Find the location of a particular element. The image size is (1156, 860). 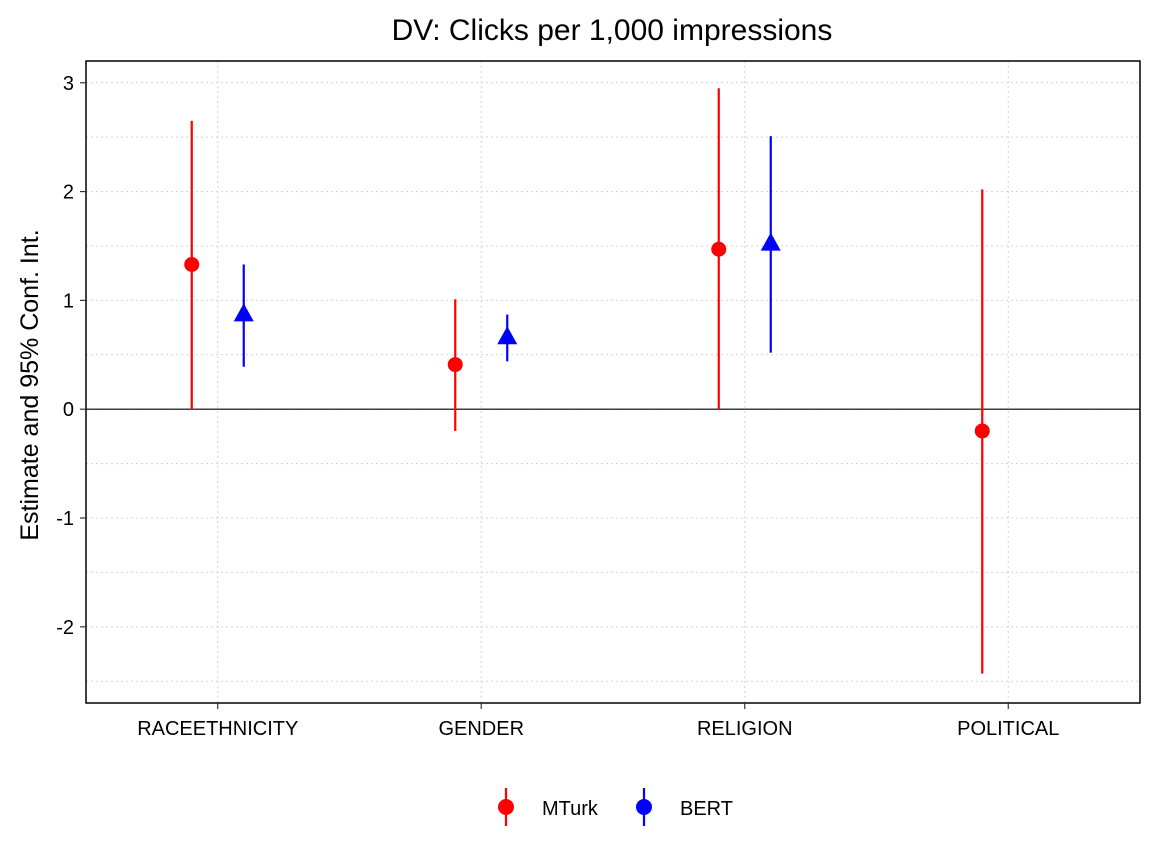

x-tick-label: RELIGION is located at coordinates (745, 729).